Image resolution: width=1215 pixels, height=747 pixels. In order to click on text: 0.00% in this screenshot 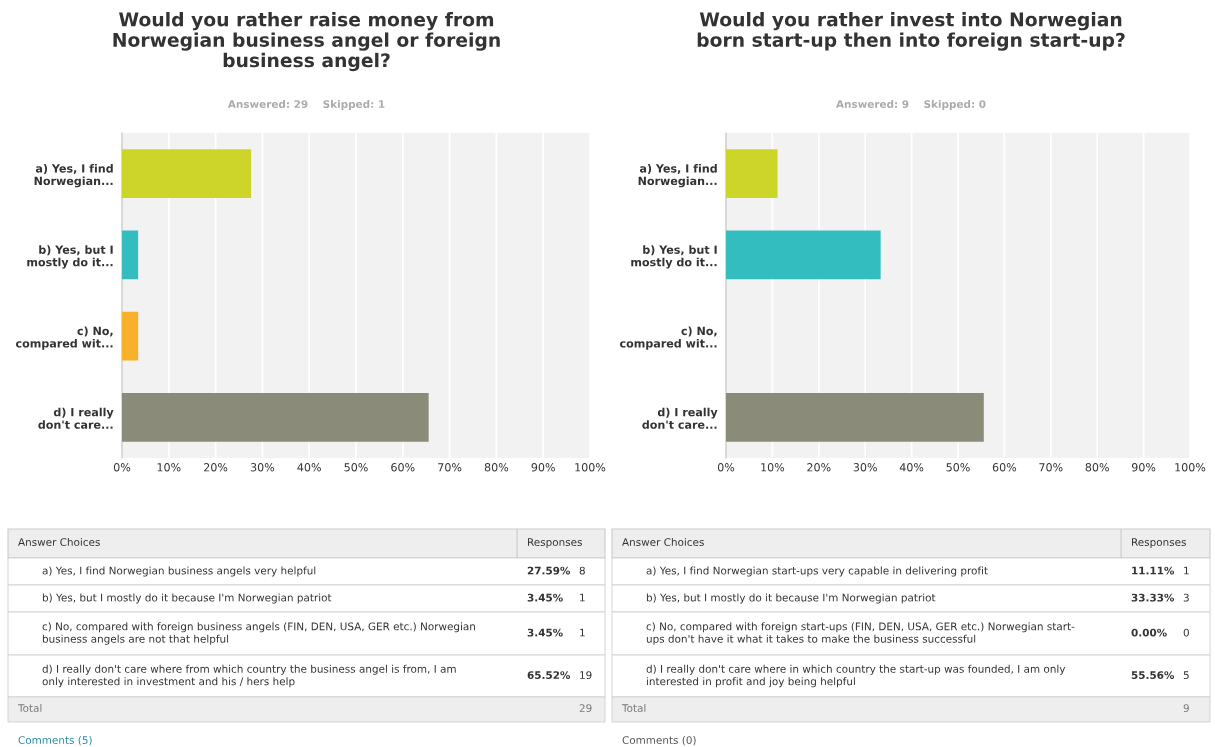, I will do `click(1149, 632)`.